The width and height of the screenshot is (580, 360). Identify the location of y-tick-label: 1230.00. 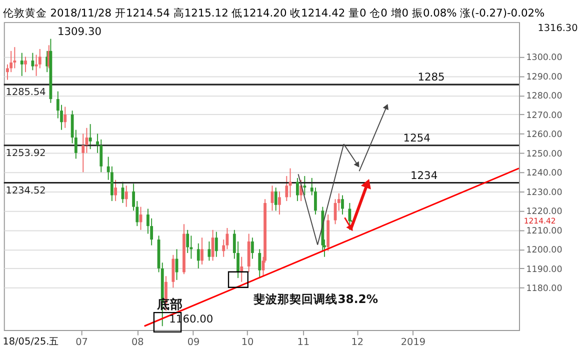
(544, 193).